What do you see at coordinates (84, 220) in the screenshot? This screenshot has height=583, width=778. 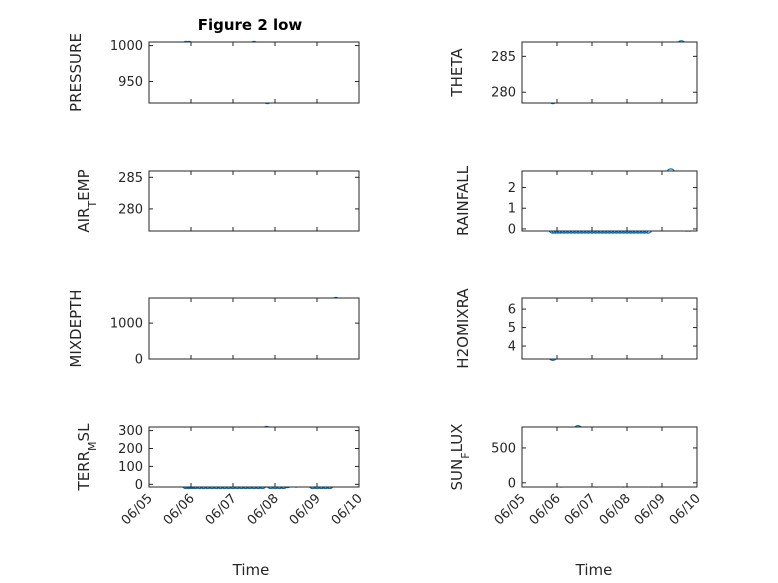 I see `y-axis-label-main: AIR` at bounding box center [84, 220].